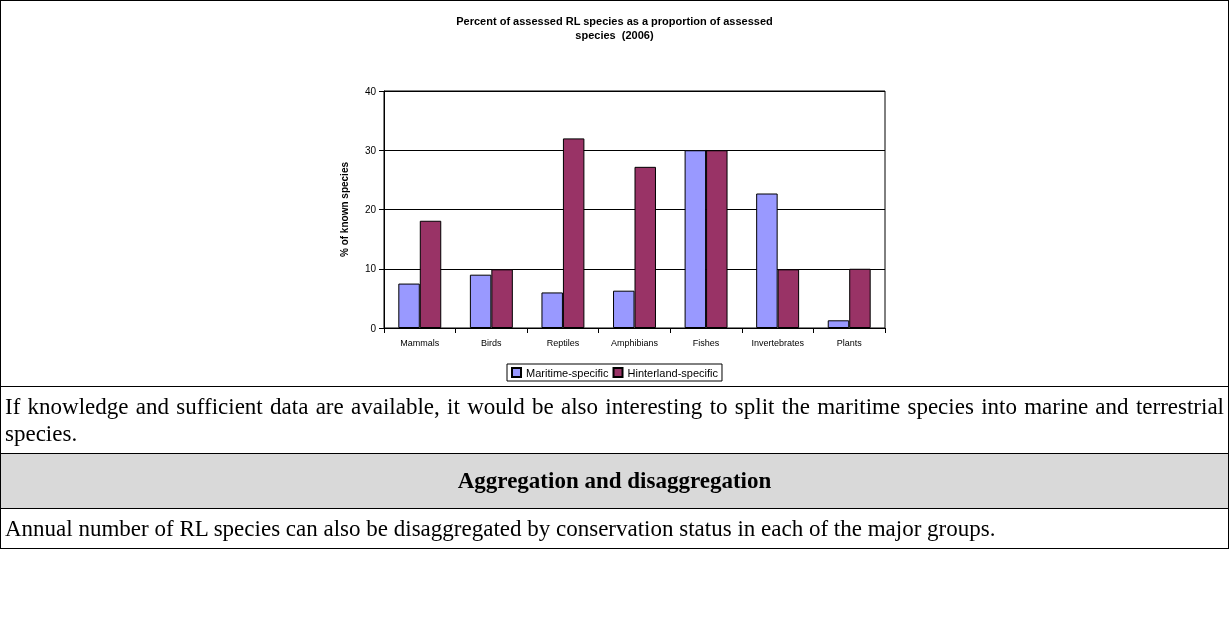 The width and height of the screenshot is (1231, 642). I want to click on y-tick-label: 40, so click(370, 91).